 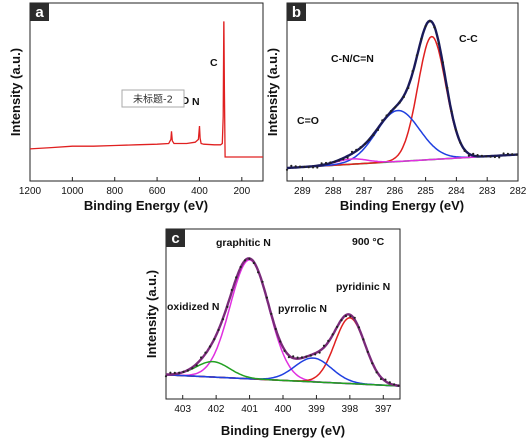 What do you see at coordinates (196, 102) in the screenshot?
I see `peak-label-n: N` at bounding box center [196, 102].